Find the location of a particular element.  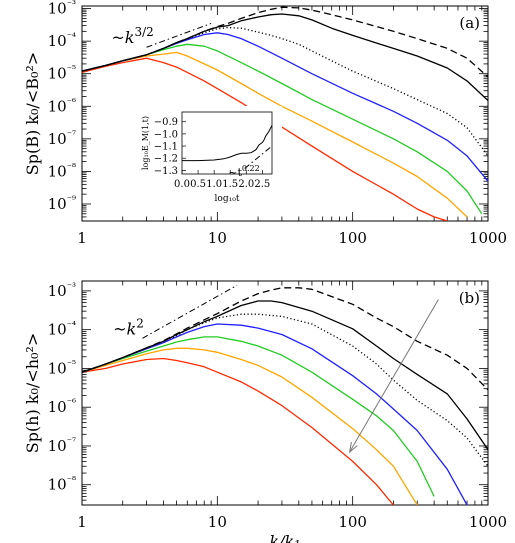

inset-frame is located at coordinates (227, 143).